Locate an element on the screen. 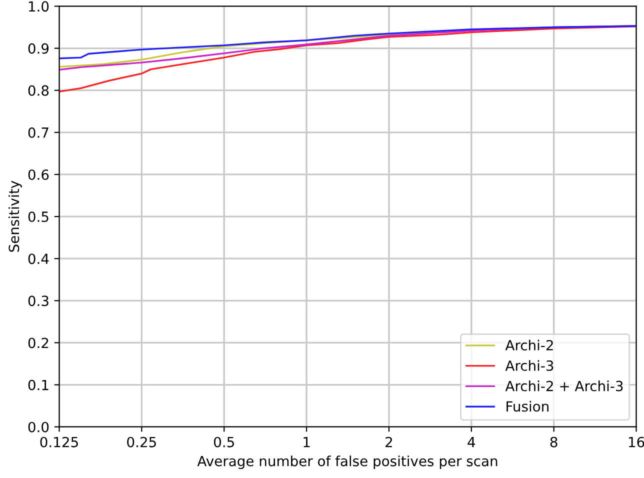 This screenshot has width=644, height=478. legend-label: Fusion is located at coordinates (527, 406).